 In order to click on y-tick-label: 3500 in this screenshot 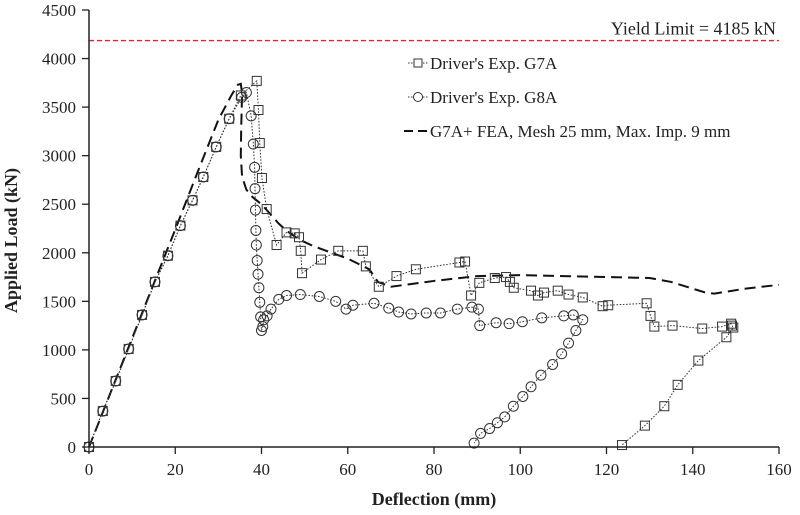, I will do `click(59, 107)`.